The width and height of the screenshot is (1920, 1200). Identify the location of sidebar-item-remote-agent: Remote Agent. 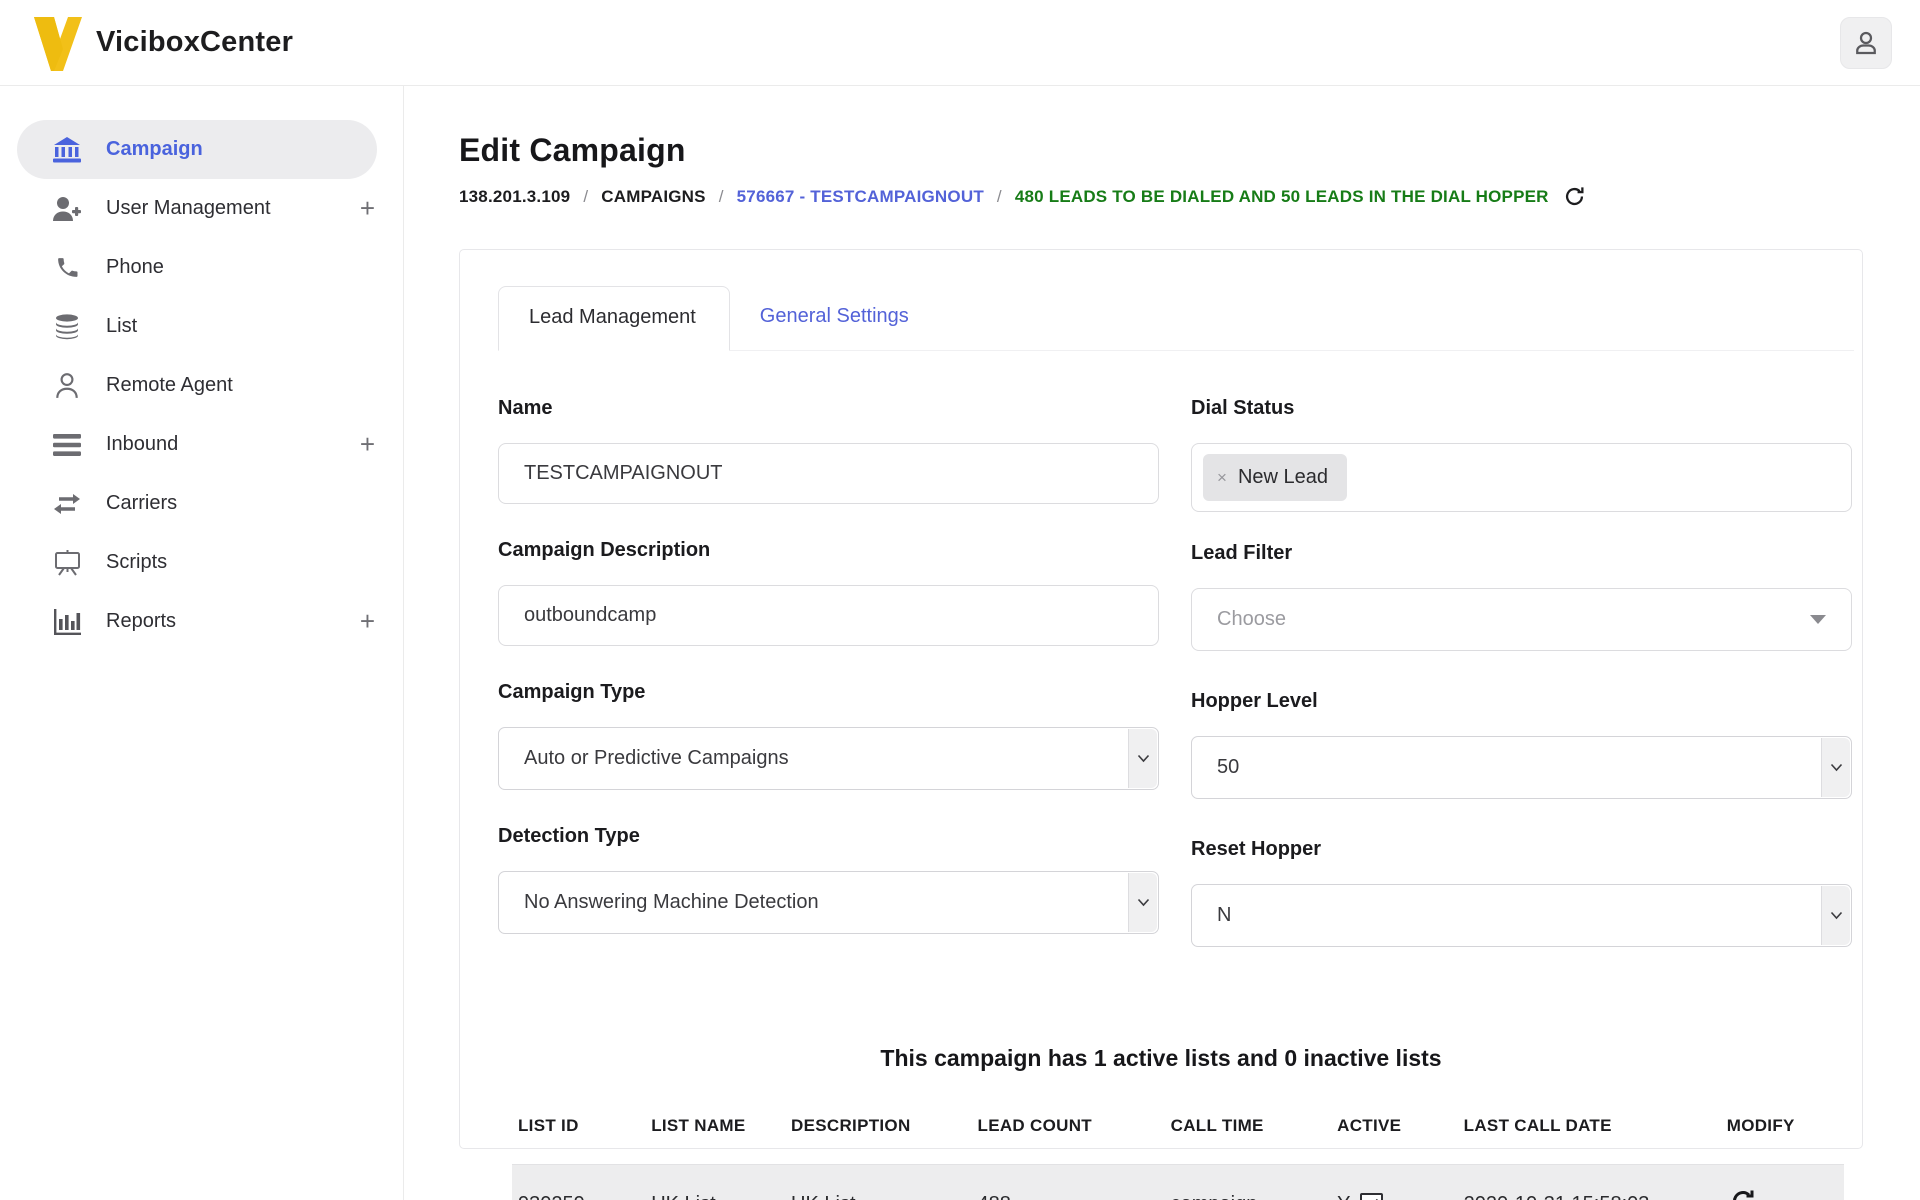
(201, 385).